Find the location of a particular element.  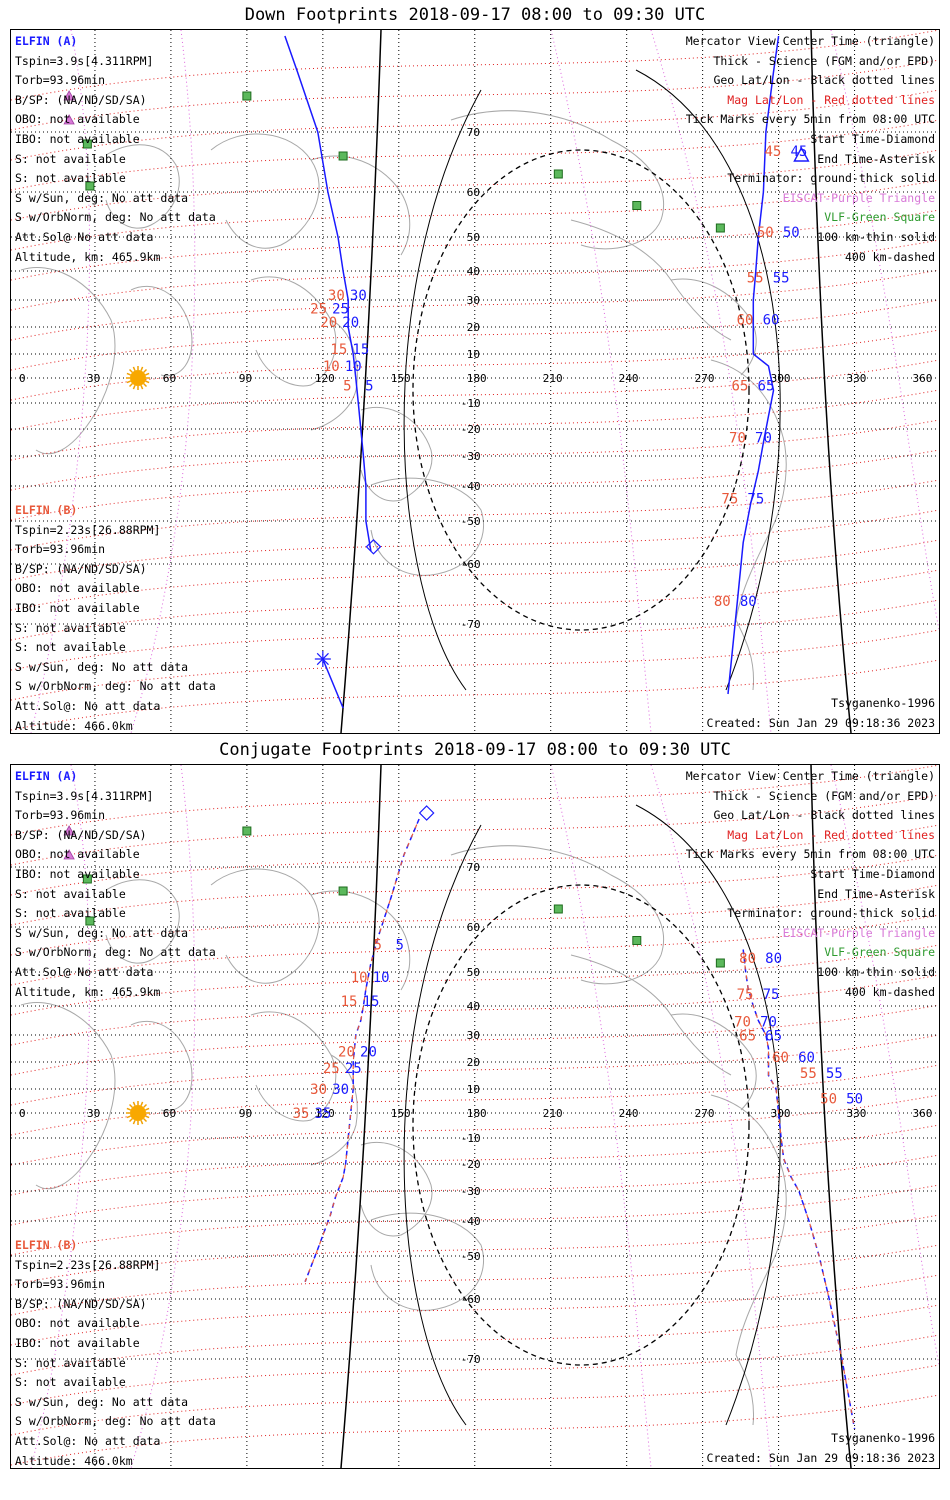

time-tick-label-a: 60 is located at coordinates (806, 1058).